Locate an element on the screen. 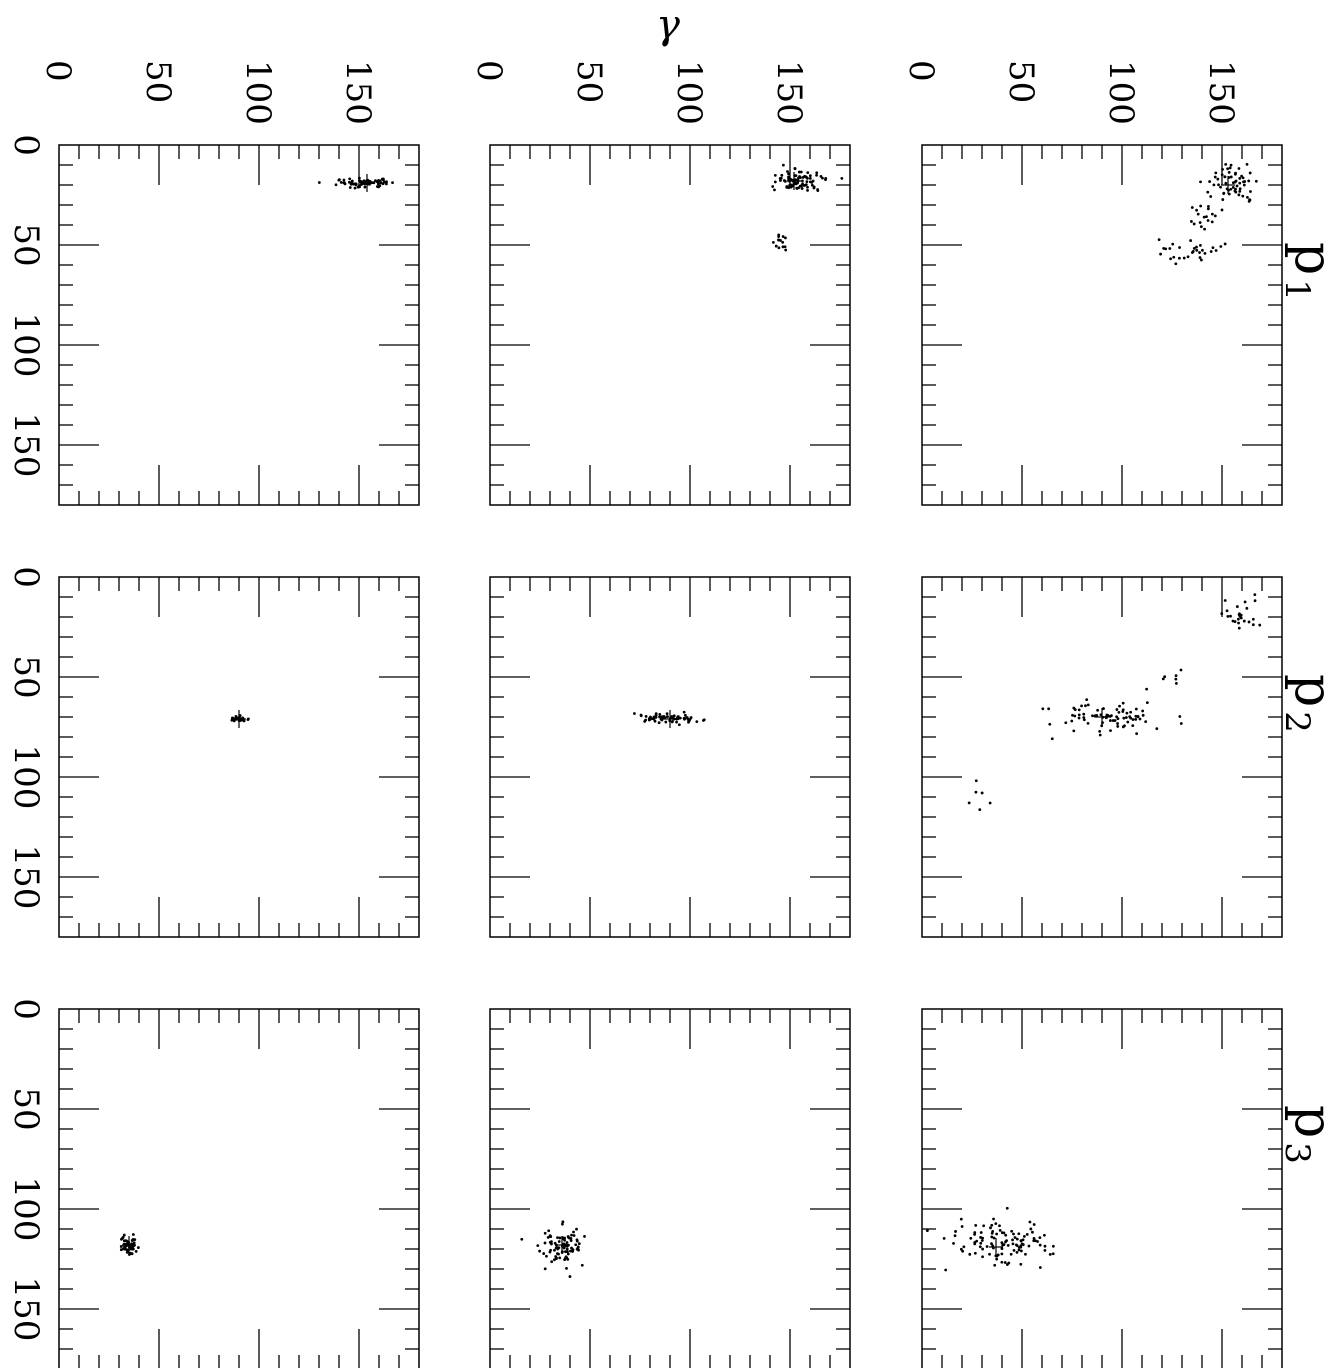  gamma-tick-label: 150 is located at coordinates (789, 92).